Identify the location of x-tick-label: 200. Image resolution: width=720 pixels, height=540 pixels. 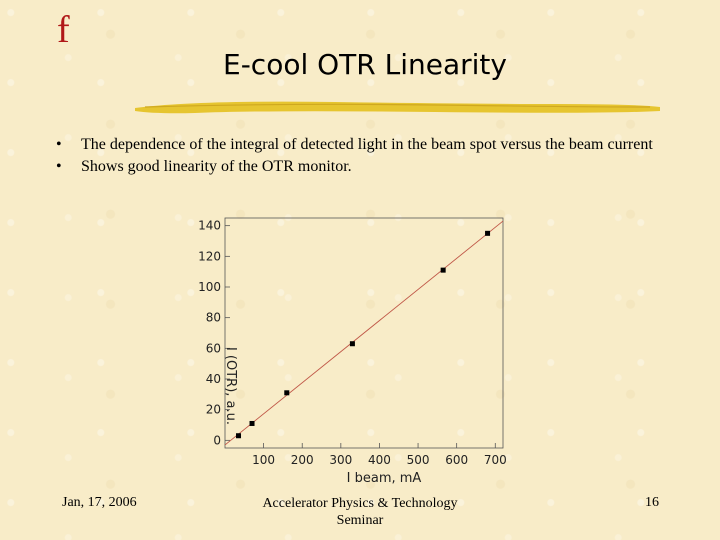
(302, 460).